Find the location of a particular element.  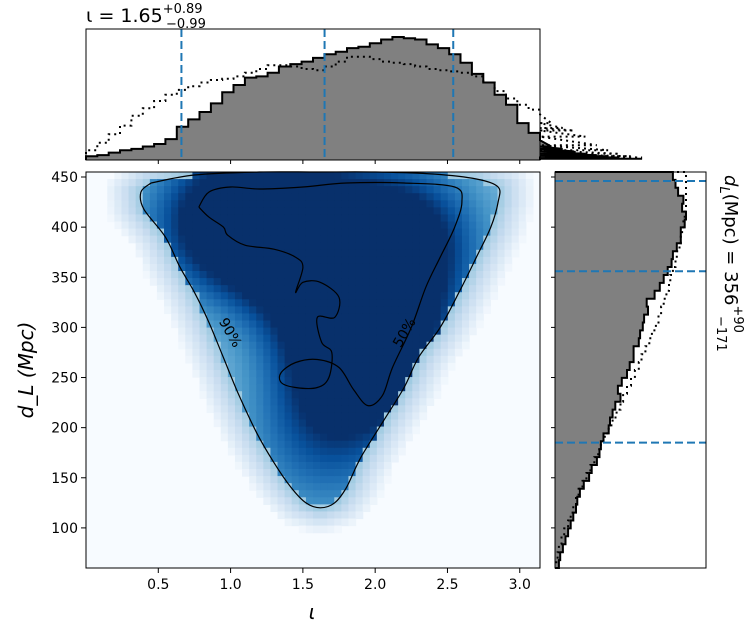

marginal-x-title-sub: −0.99 is located at coordinates (186, 24).